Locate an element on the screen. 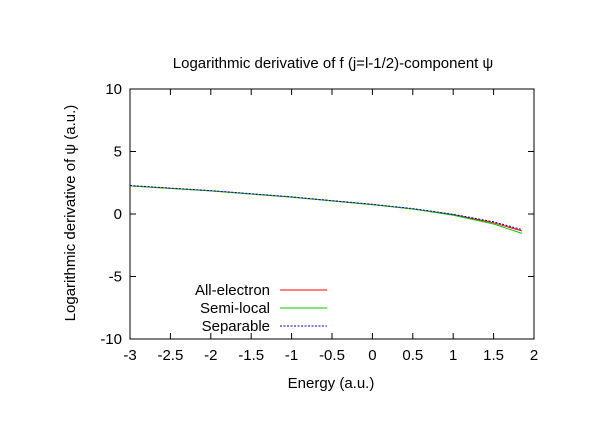  y-tick-label: 5 is located at coordinates (118, 152).